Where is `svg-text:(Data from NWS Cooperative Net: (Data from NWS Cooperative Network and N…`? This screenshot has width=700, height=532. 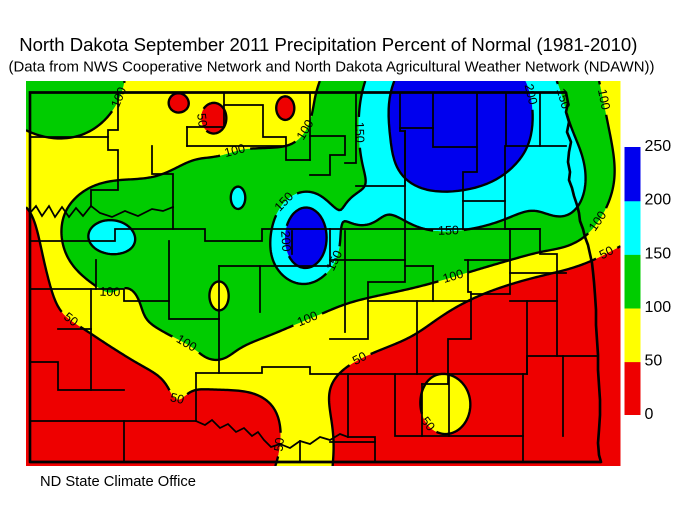
svg-text:(Data from NWS Cooperative Net: (Data from NWS Cooperative Network and N… is located at coordinates (332, 67).